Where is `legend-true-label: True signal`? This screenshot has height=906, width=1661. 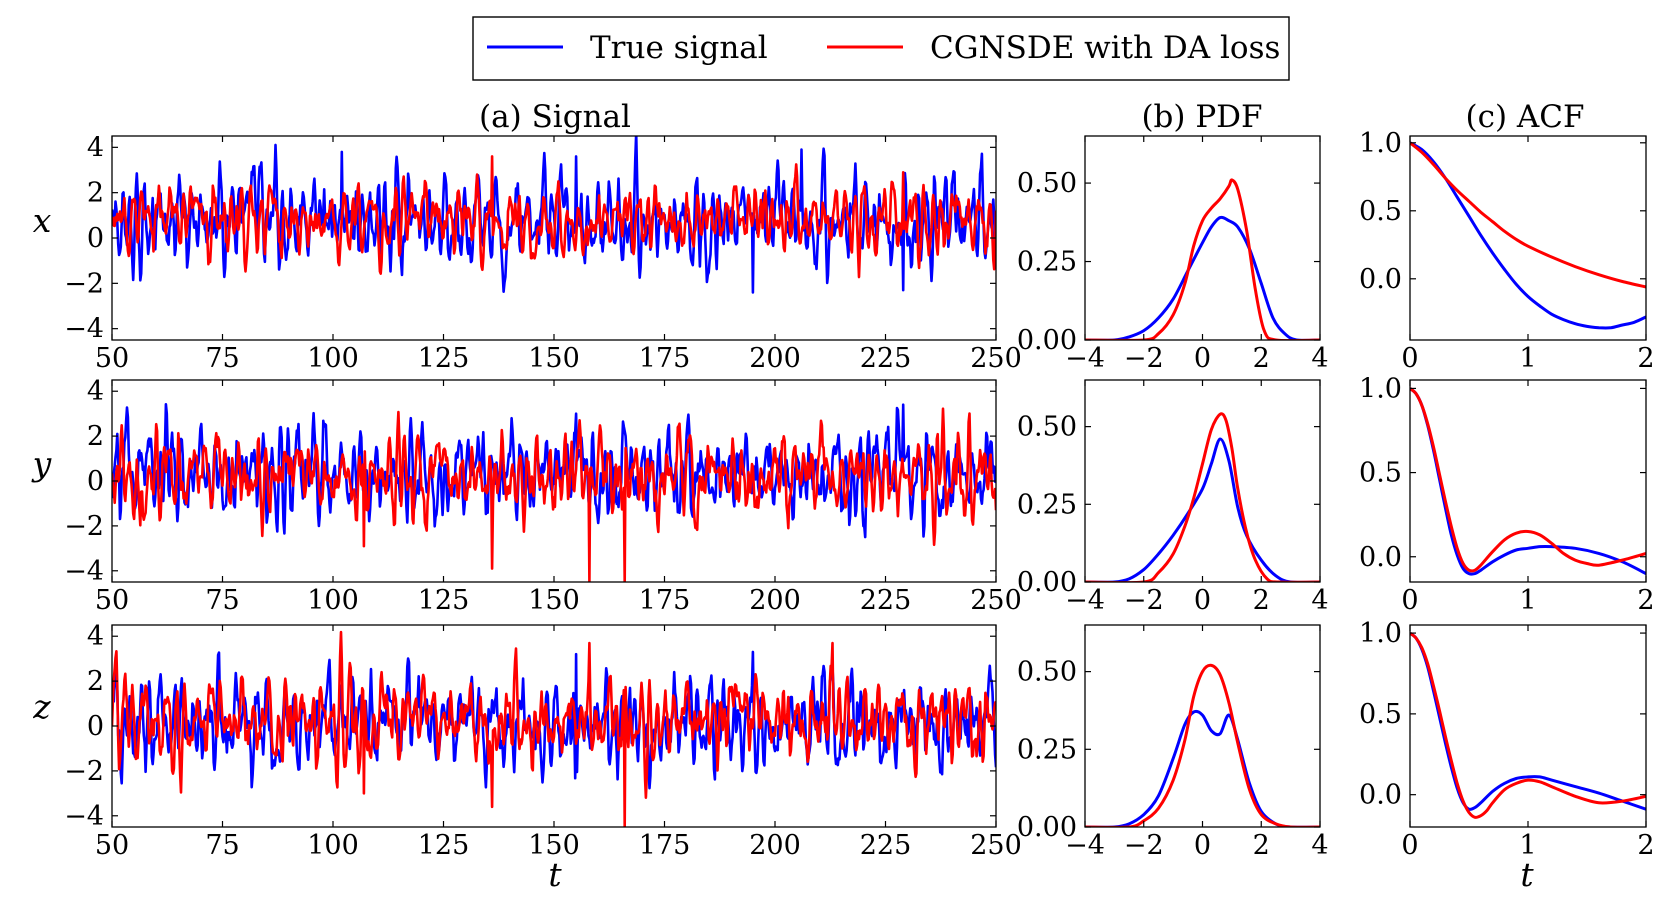
legend-true-label: True signal is located at coordinates (679, 48).